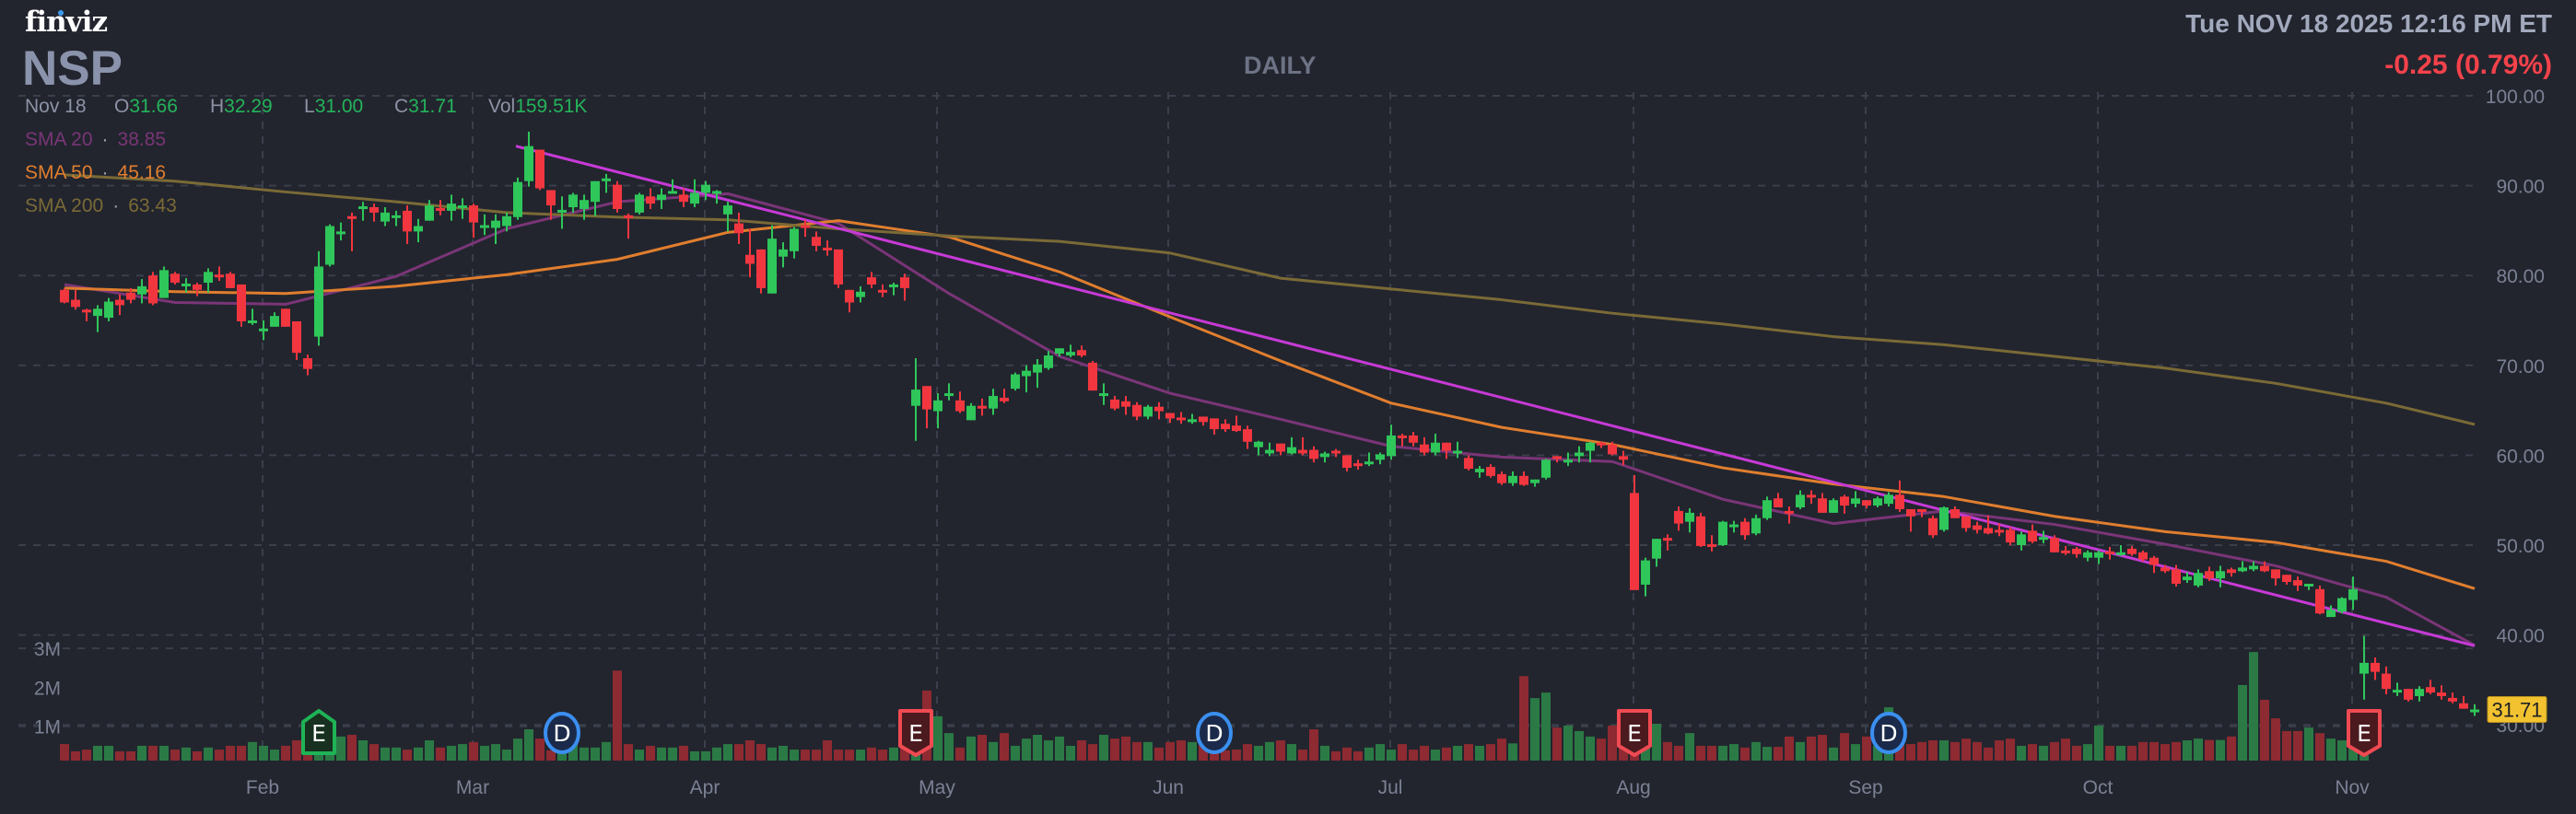  Describe the element at coordinates (309, 106) in the screenshot. I see `low-label: L` at that location.